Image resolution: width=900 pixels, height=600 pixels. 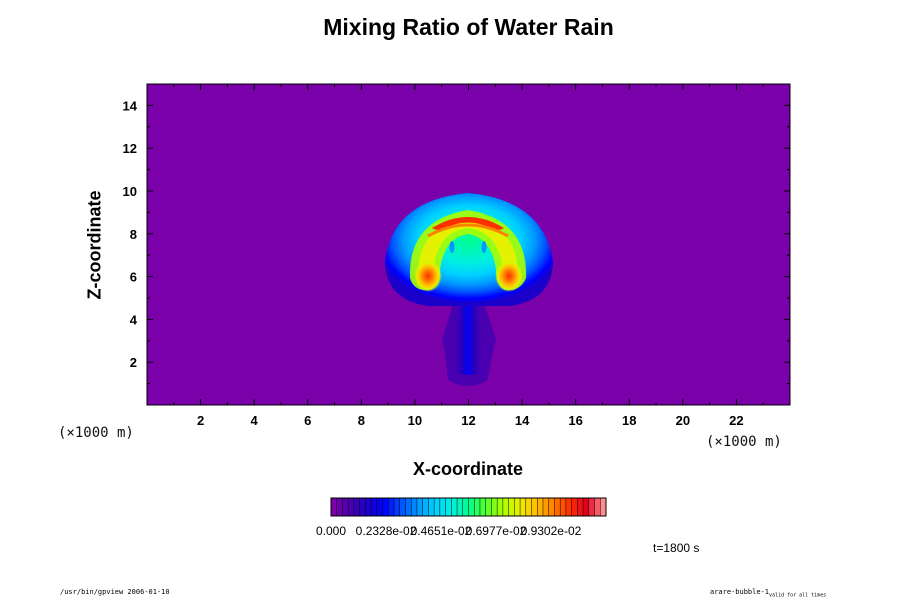 What do you see at coordinates (200, 420) in the screenshot?
I see `x-tick-label: 2` at bounding box center [200, 420].